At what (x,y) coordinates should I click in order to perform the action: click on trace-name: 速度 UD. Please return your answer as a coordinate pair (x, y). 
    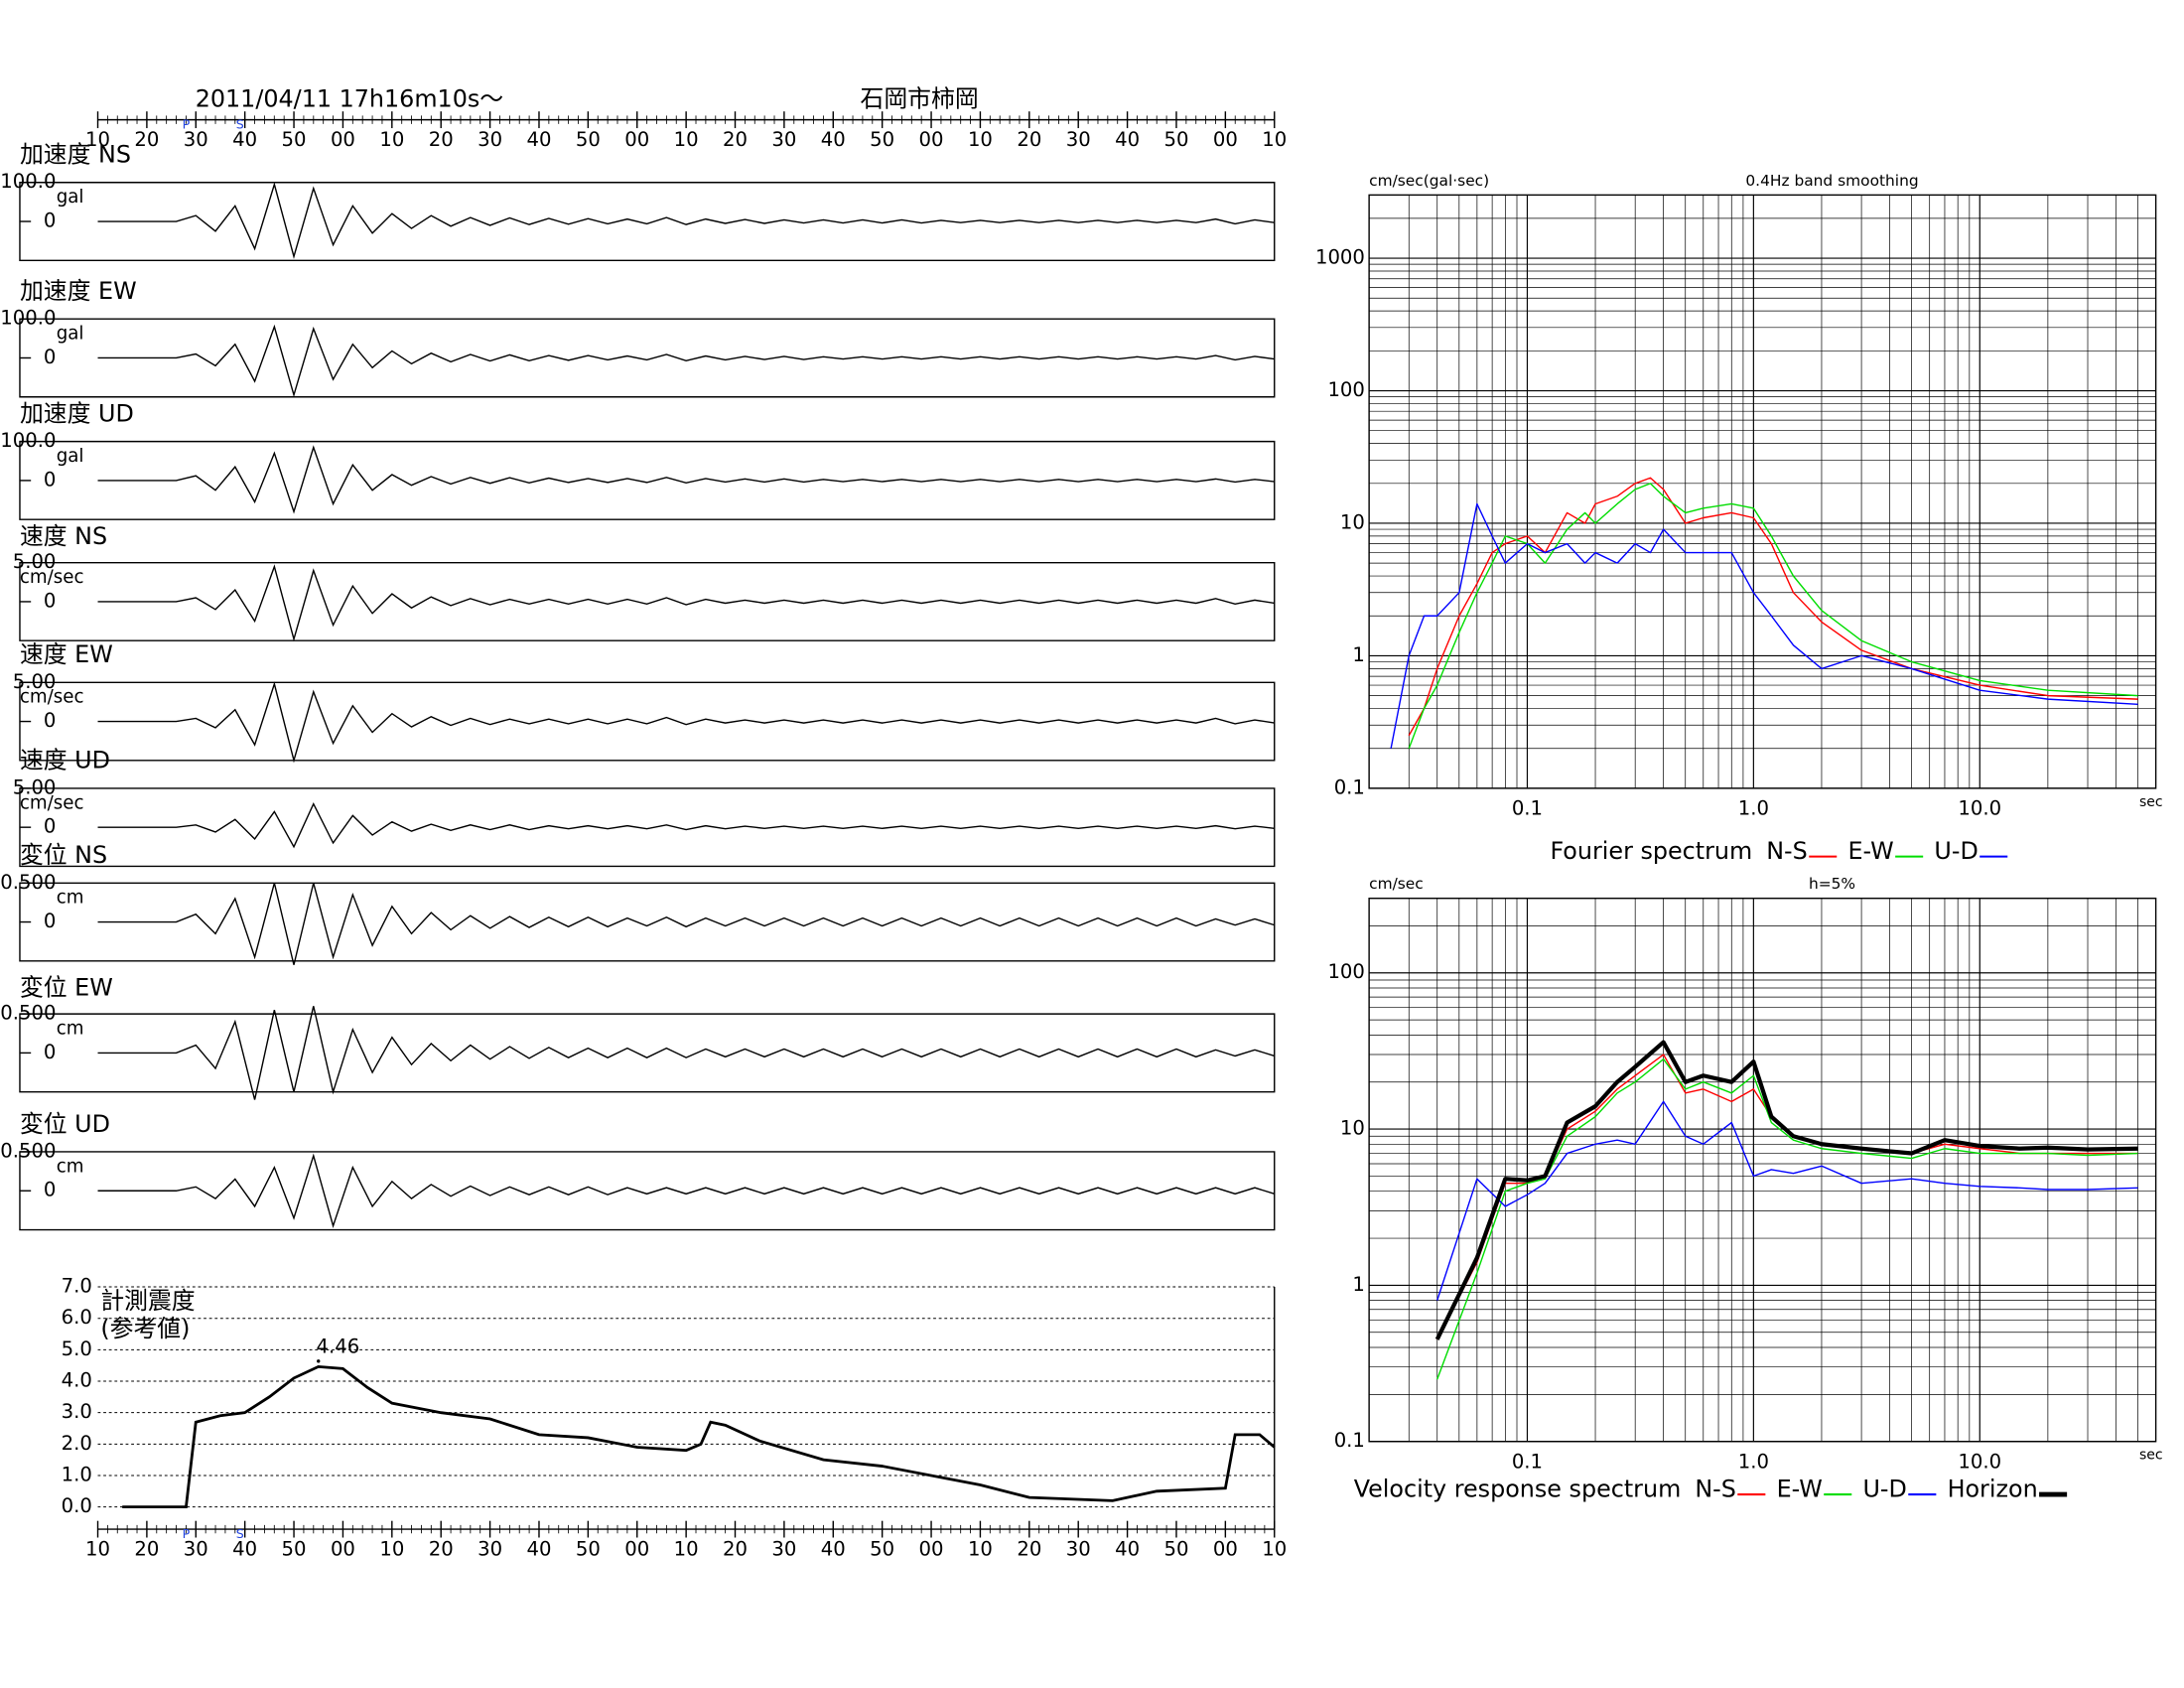
    Looking at the image, I should click on (65, 760).